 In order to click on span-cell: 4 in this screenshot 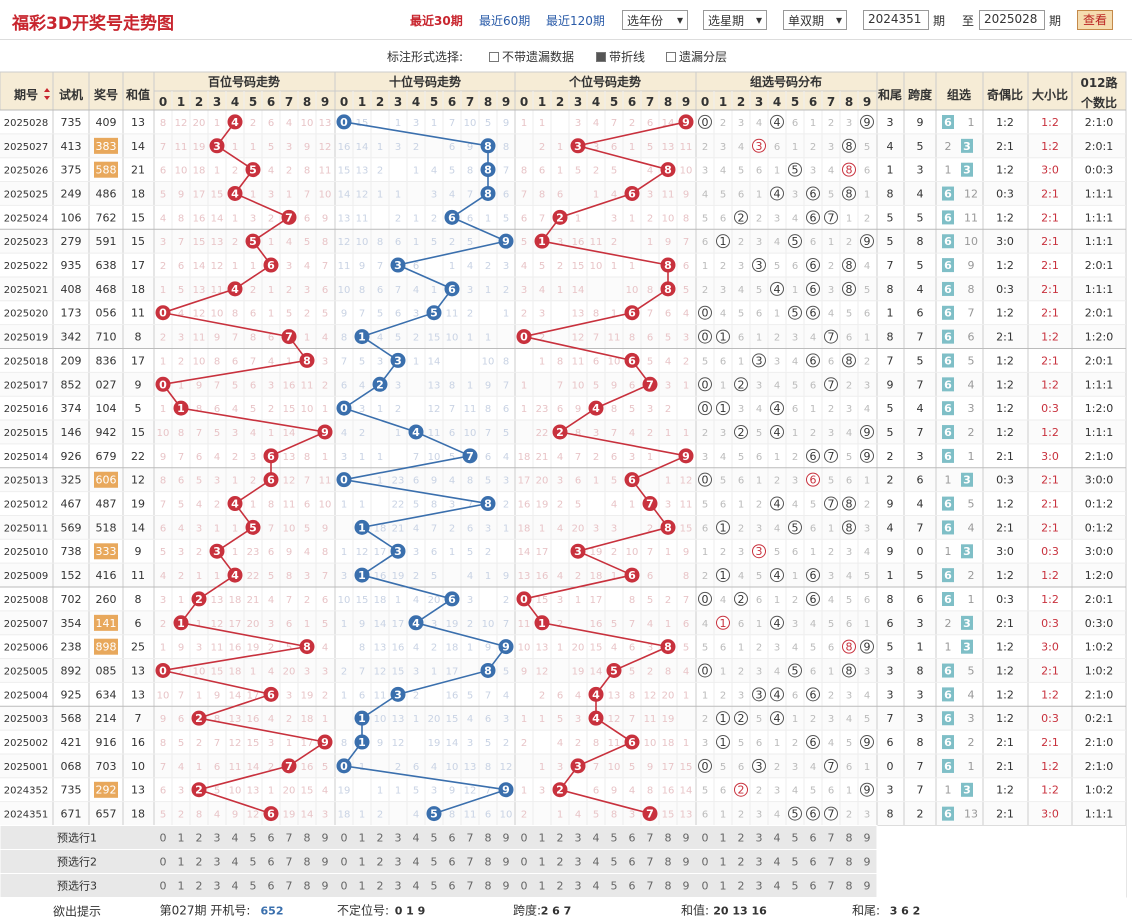, I will do `click(920, 289)`.